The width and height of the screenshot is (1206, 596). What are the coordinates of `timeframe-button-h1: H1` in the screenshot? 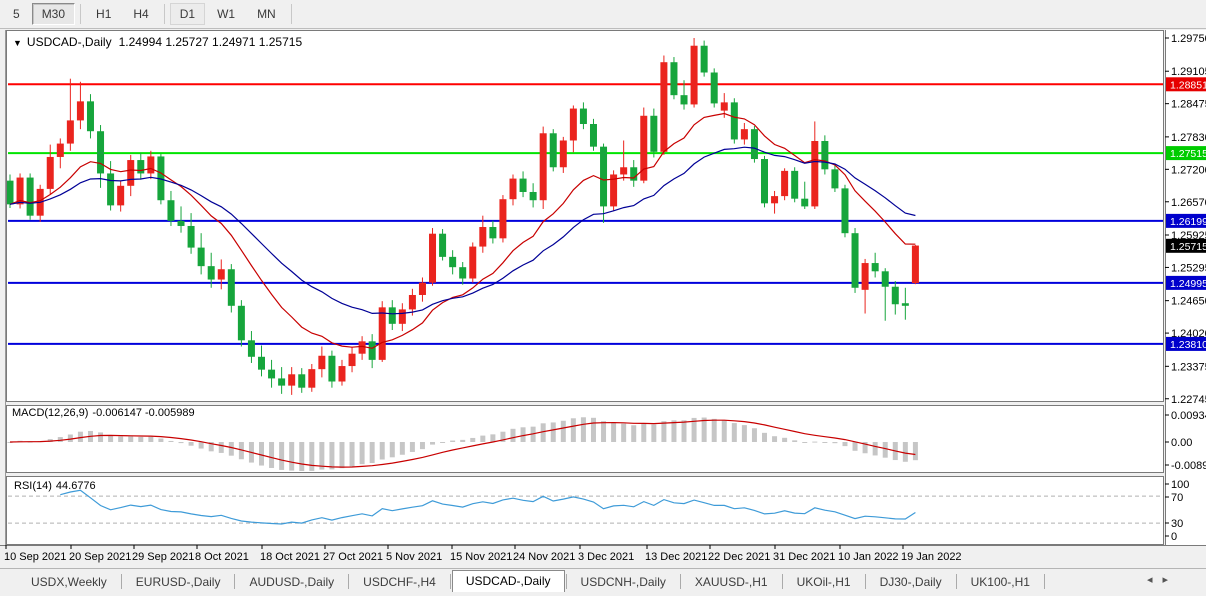 It's located at (104, 14).